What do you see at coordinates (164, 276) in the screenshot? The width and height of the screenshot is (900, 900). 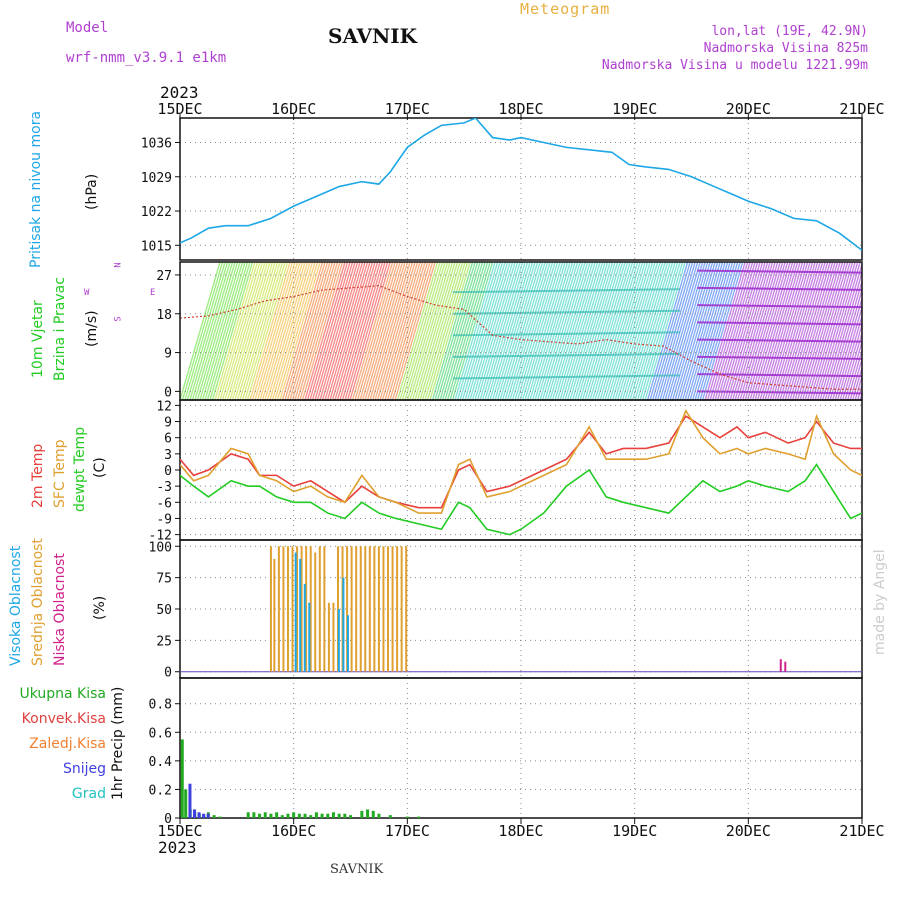 I see `y-tick-label: 27` at bounding box center [164, 276].